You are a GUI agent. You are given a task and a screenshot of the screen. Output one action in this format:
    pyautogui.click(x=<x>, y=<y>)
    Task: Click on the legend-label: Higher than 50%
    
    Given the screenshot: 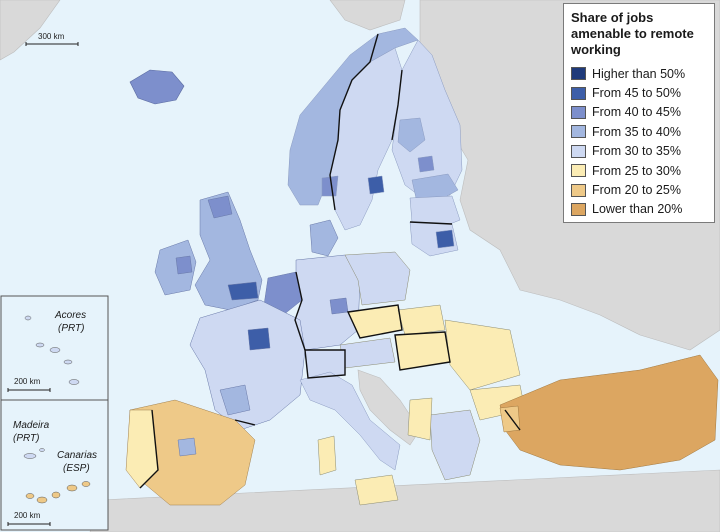 What is the action you would take?
    pyautogui.click(x=639, y=73)
    